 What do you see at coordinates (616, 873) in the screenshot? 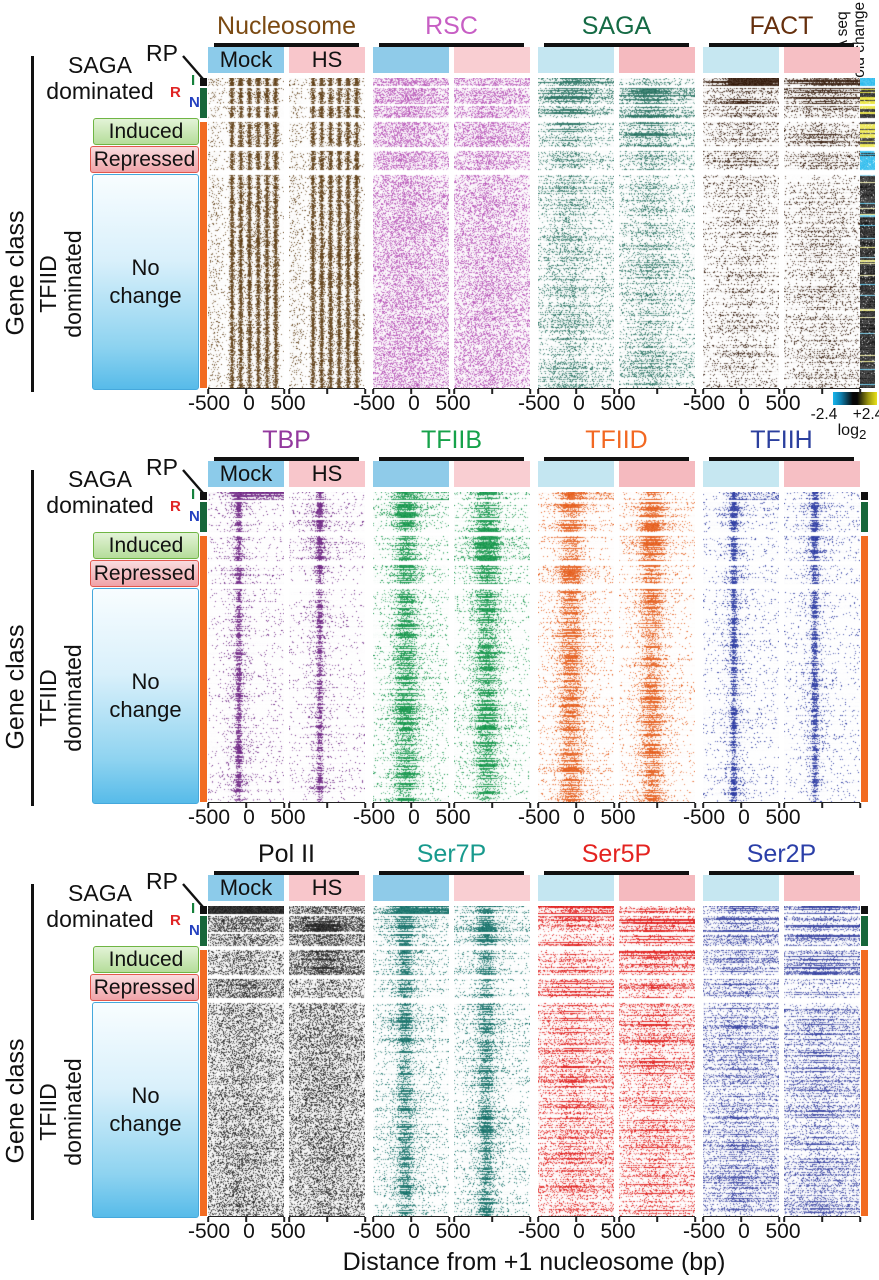
I see `factor-underline-ser5p` at bounding box center [616, 873].